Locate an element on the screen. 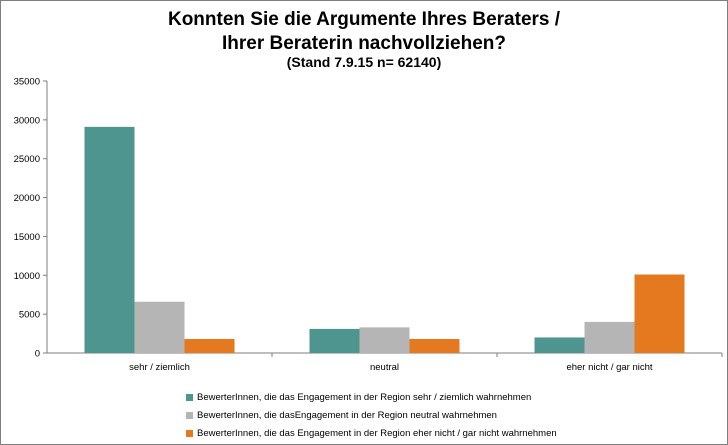 The image size is (728, 445). y-tick-label: 10000 is located at coordinates (27, 276).